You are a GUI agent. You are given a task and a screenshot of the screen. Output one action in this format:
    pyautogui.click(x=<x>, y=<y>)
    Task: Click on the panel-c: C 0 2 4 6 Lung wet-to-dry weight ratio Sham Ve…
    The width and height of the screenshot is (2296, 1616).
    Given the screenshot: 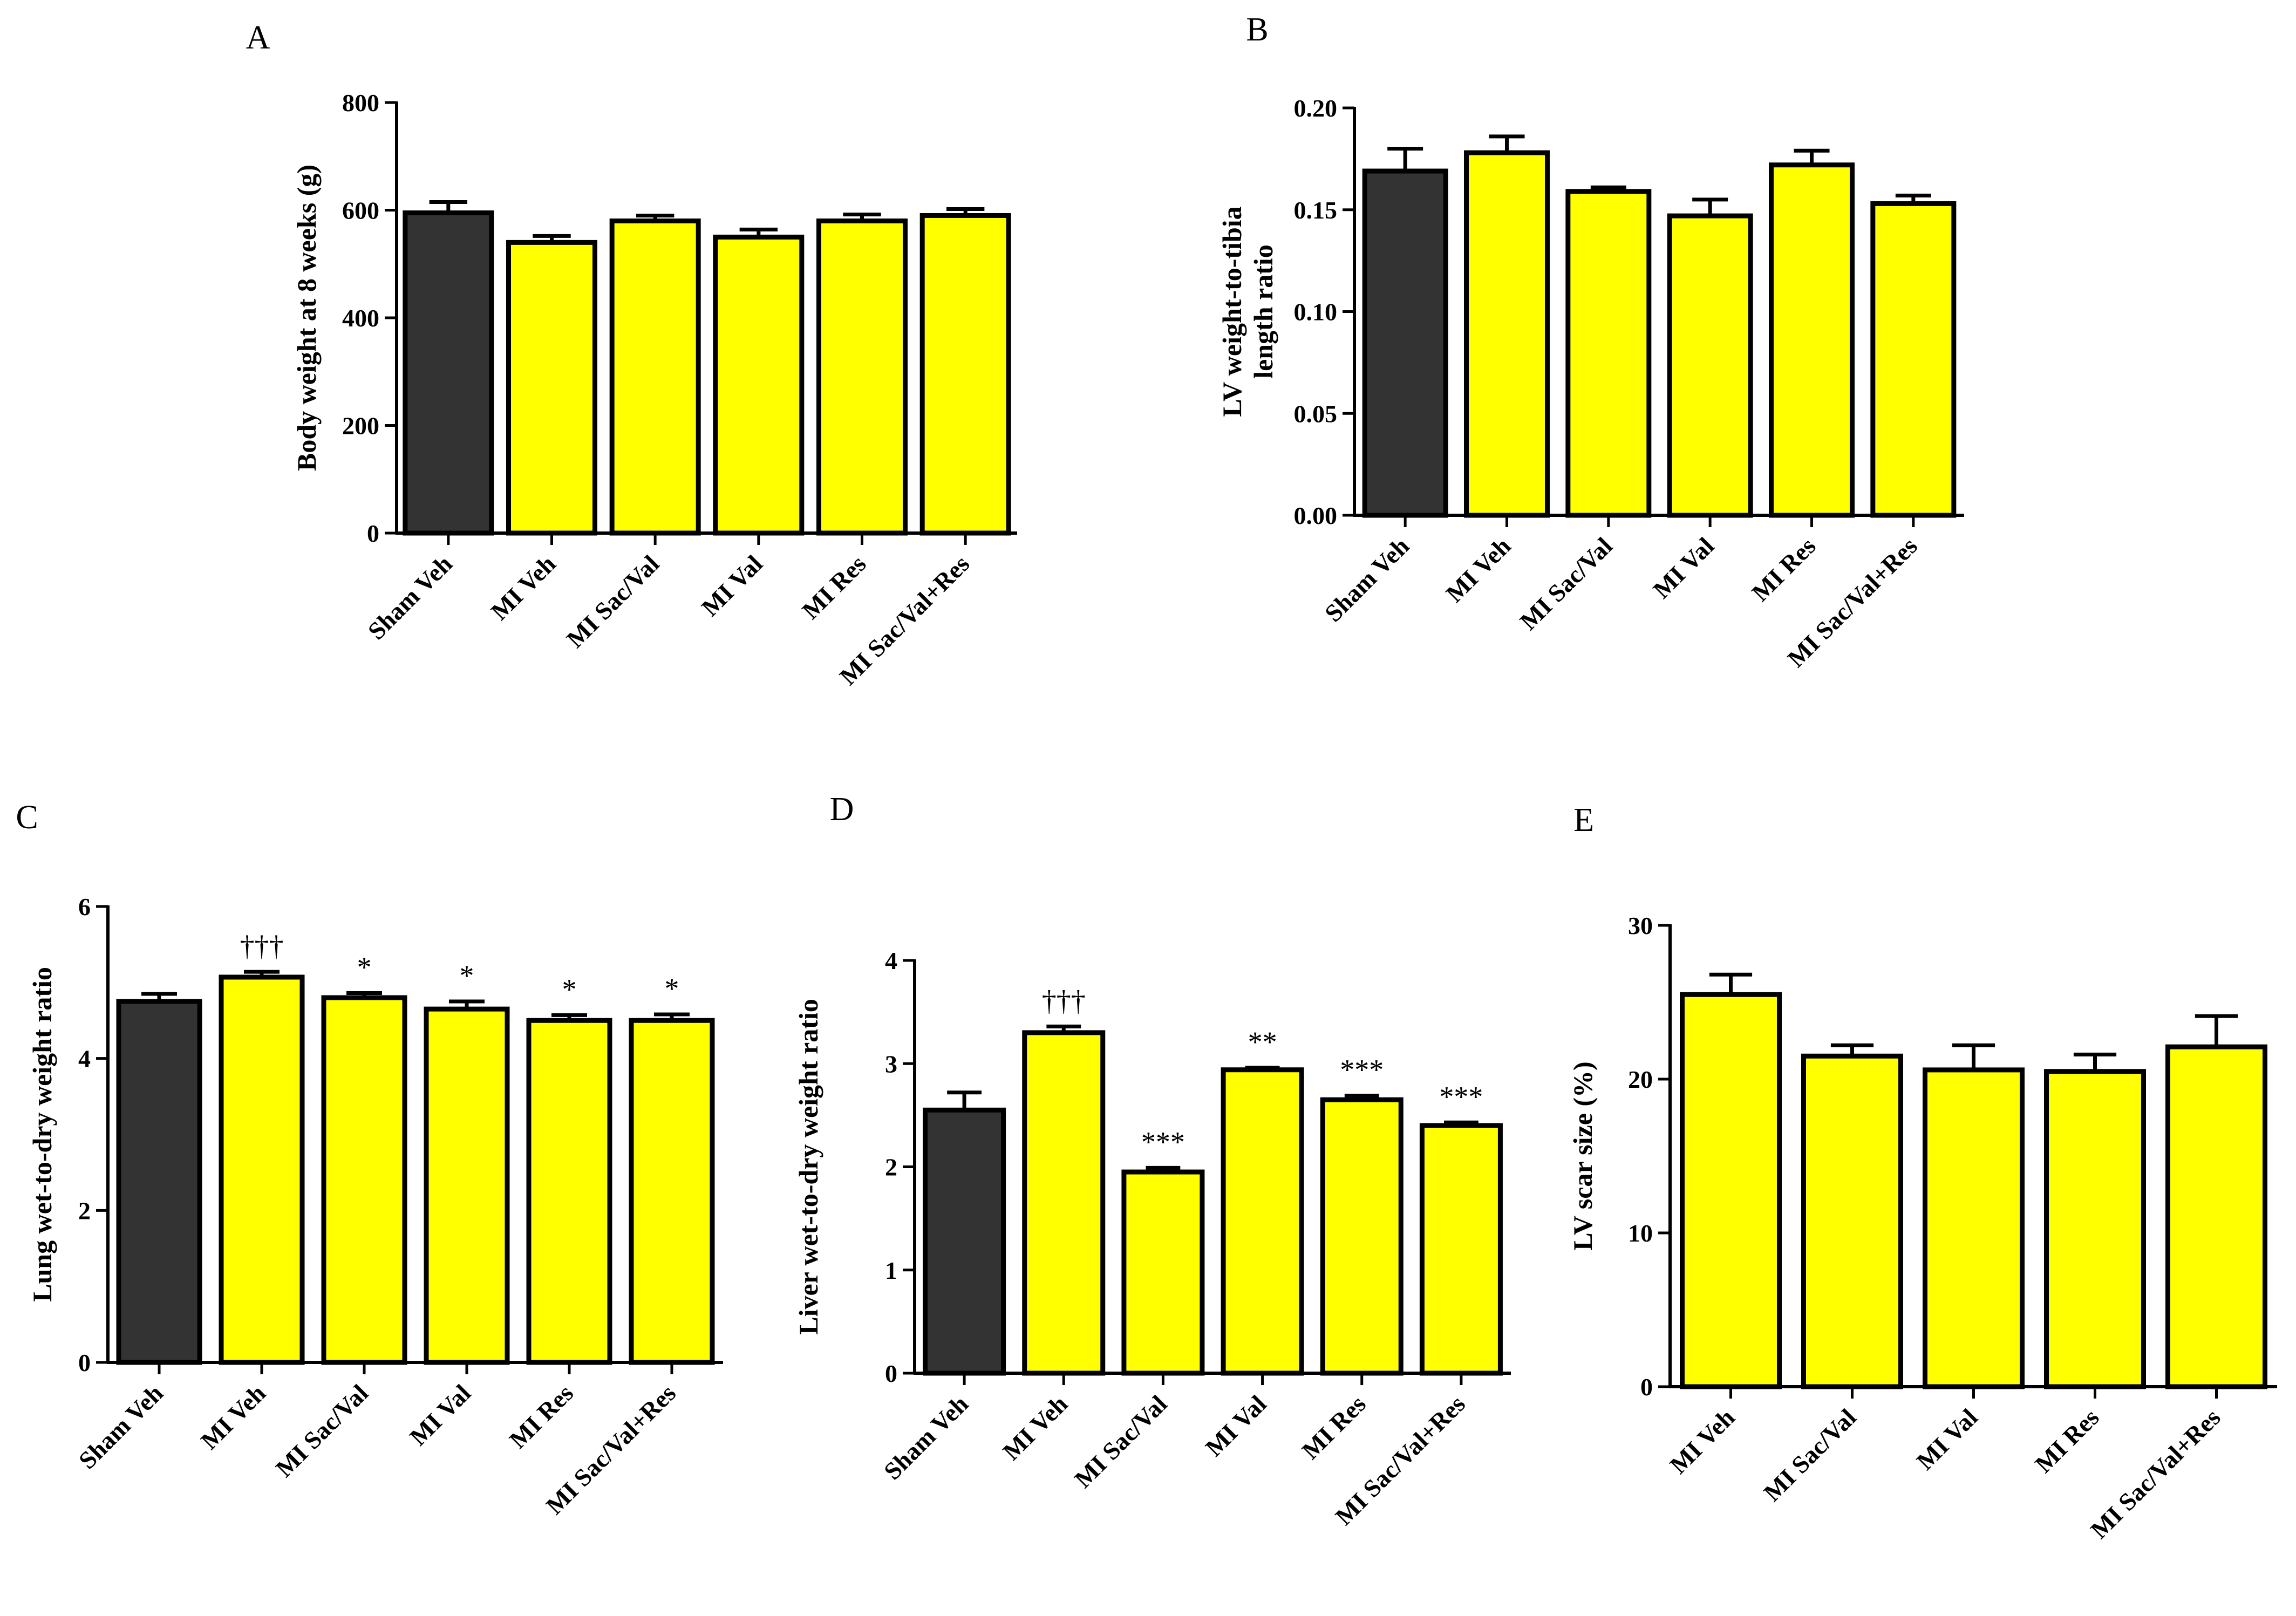 What is the action you would take?
    pyautogui.click(x=370, y=1159)
    